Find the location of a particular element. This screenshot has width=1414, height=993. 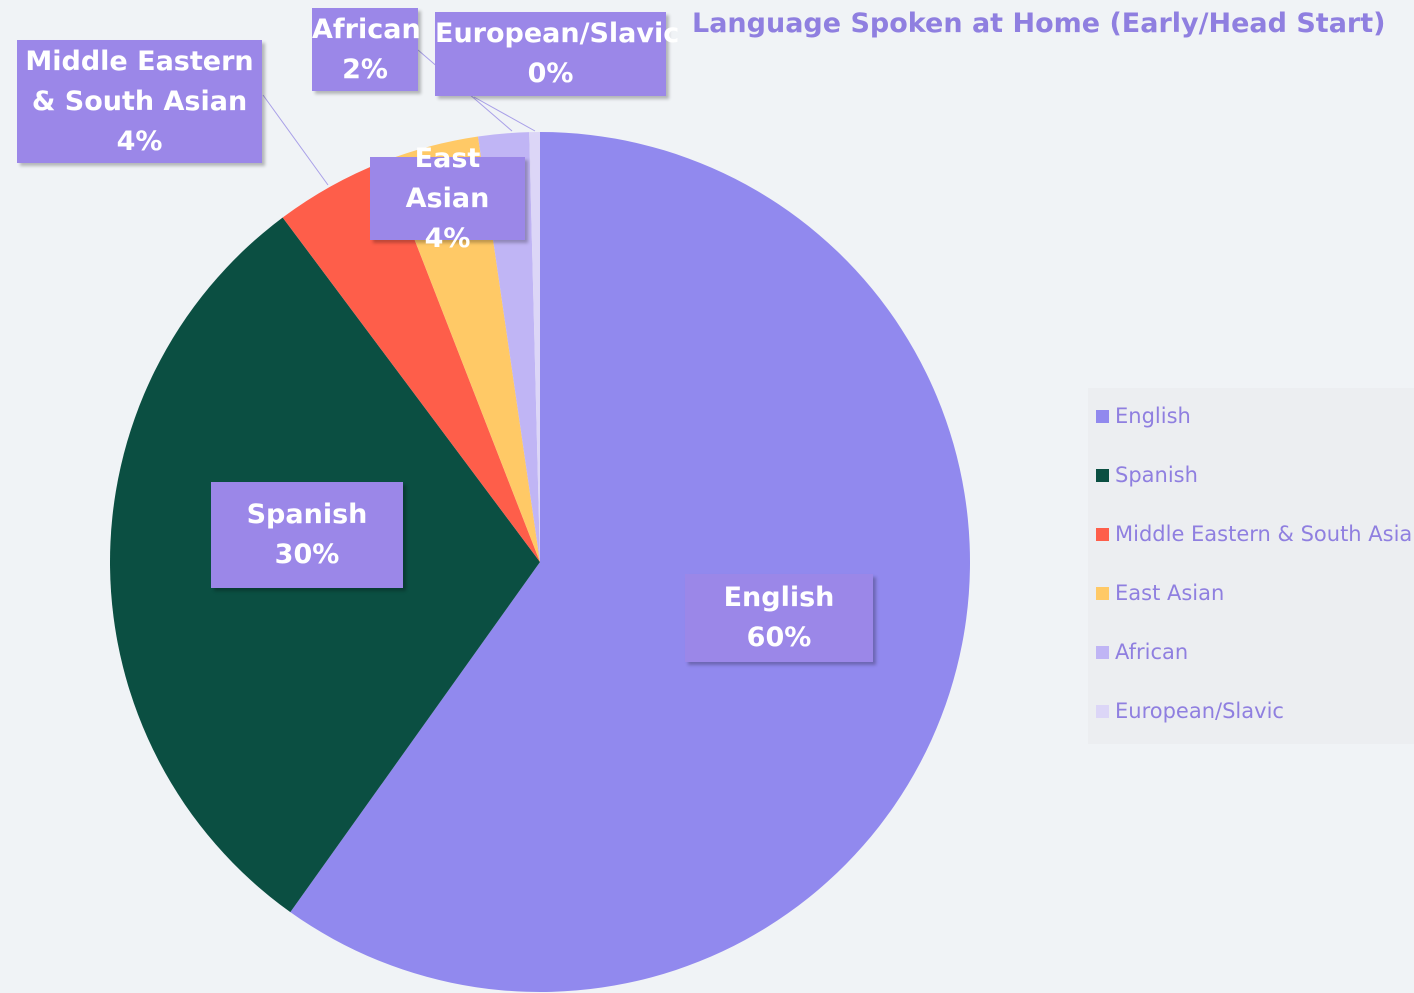

legend-label: Middle Eastern & South Asian is located at coordinates (1264, 534).